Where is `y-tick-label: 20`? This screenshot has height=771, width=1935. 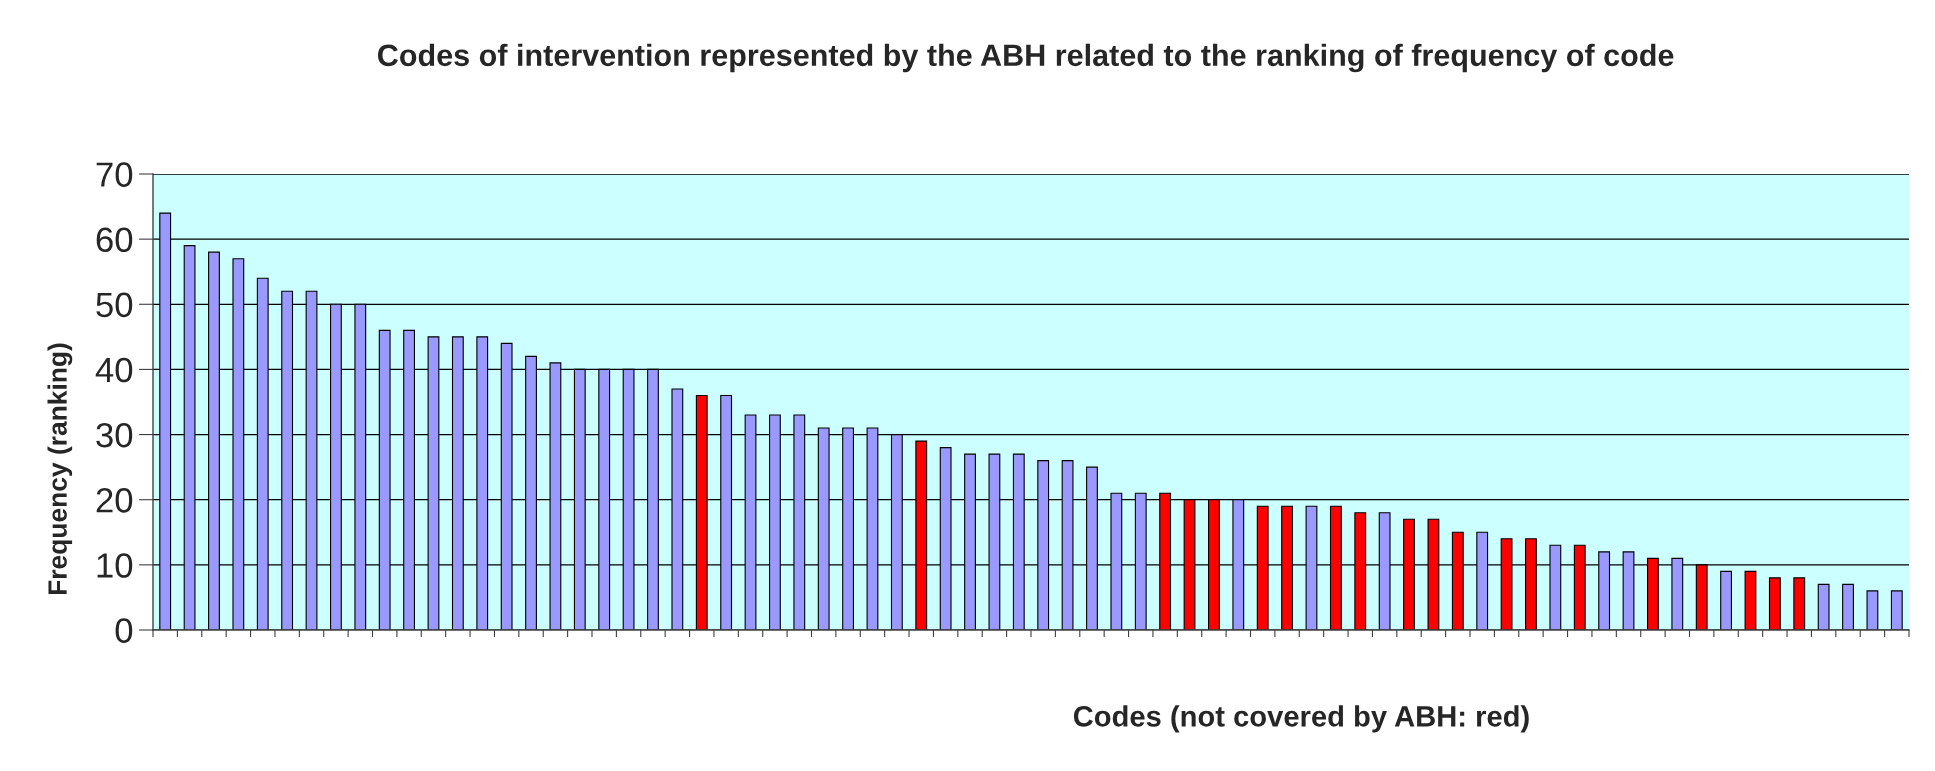 y-tick-label: 20 is located at coordinates (114, 500).